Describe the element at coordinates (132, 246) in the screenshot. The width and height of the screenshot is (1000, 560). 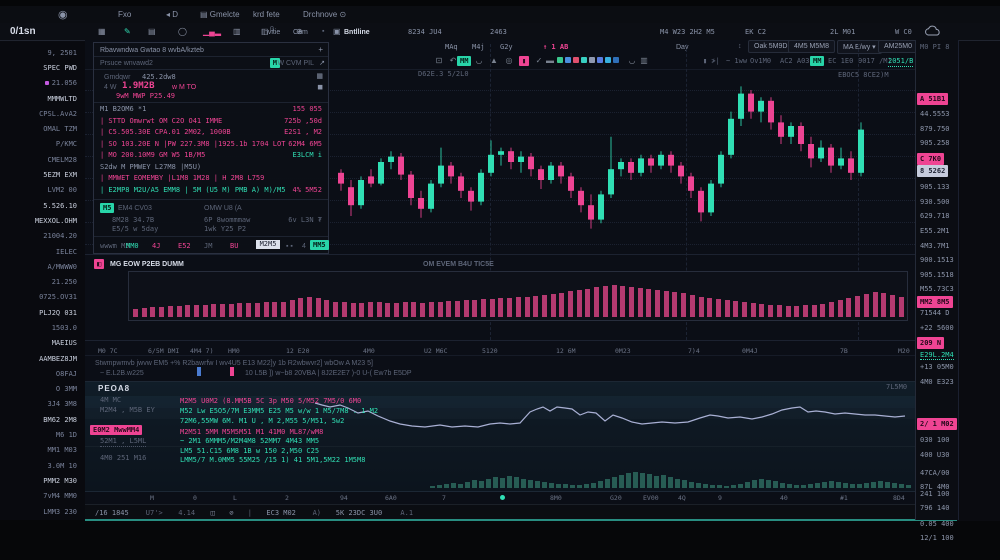
I see `panel-footer-item-2: MM0` at that location.